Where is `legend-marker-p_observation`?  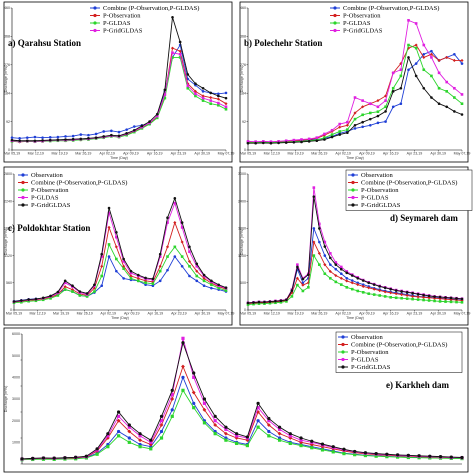
legend-marker-p_observation is located at coordinates (353, 190).